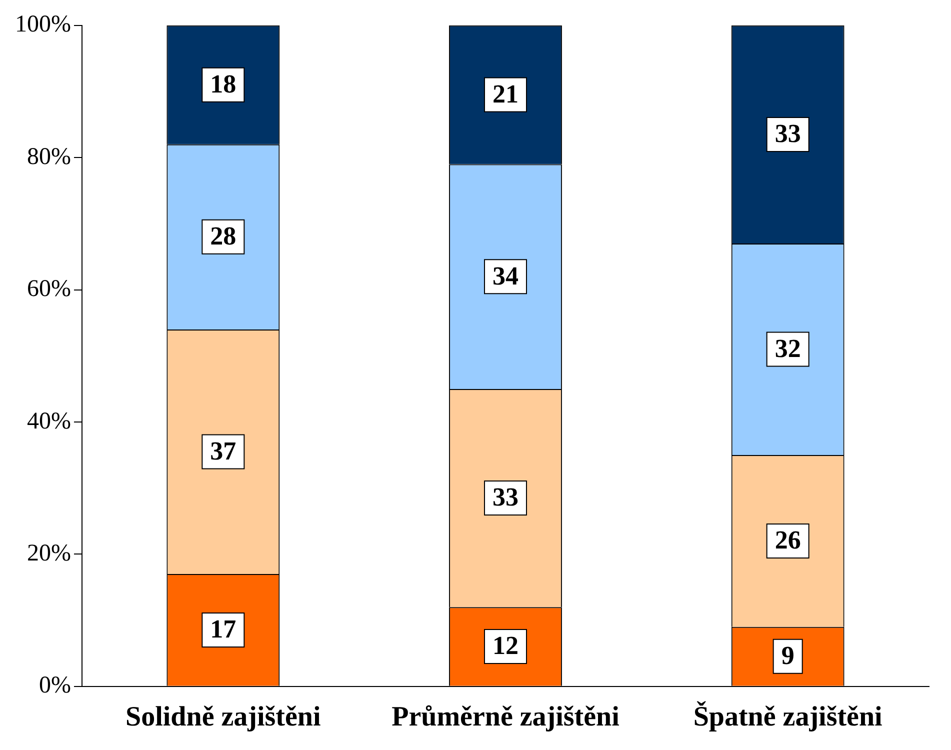 The image size is (951, 750). I want to click on data-label: 28, so click(223, 236).